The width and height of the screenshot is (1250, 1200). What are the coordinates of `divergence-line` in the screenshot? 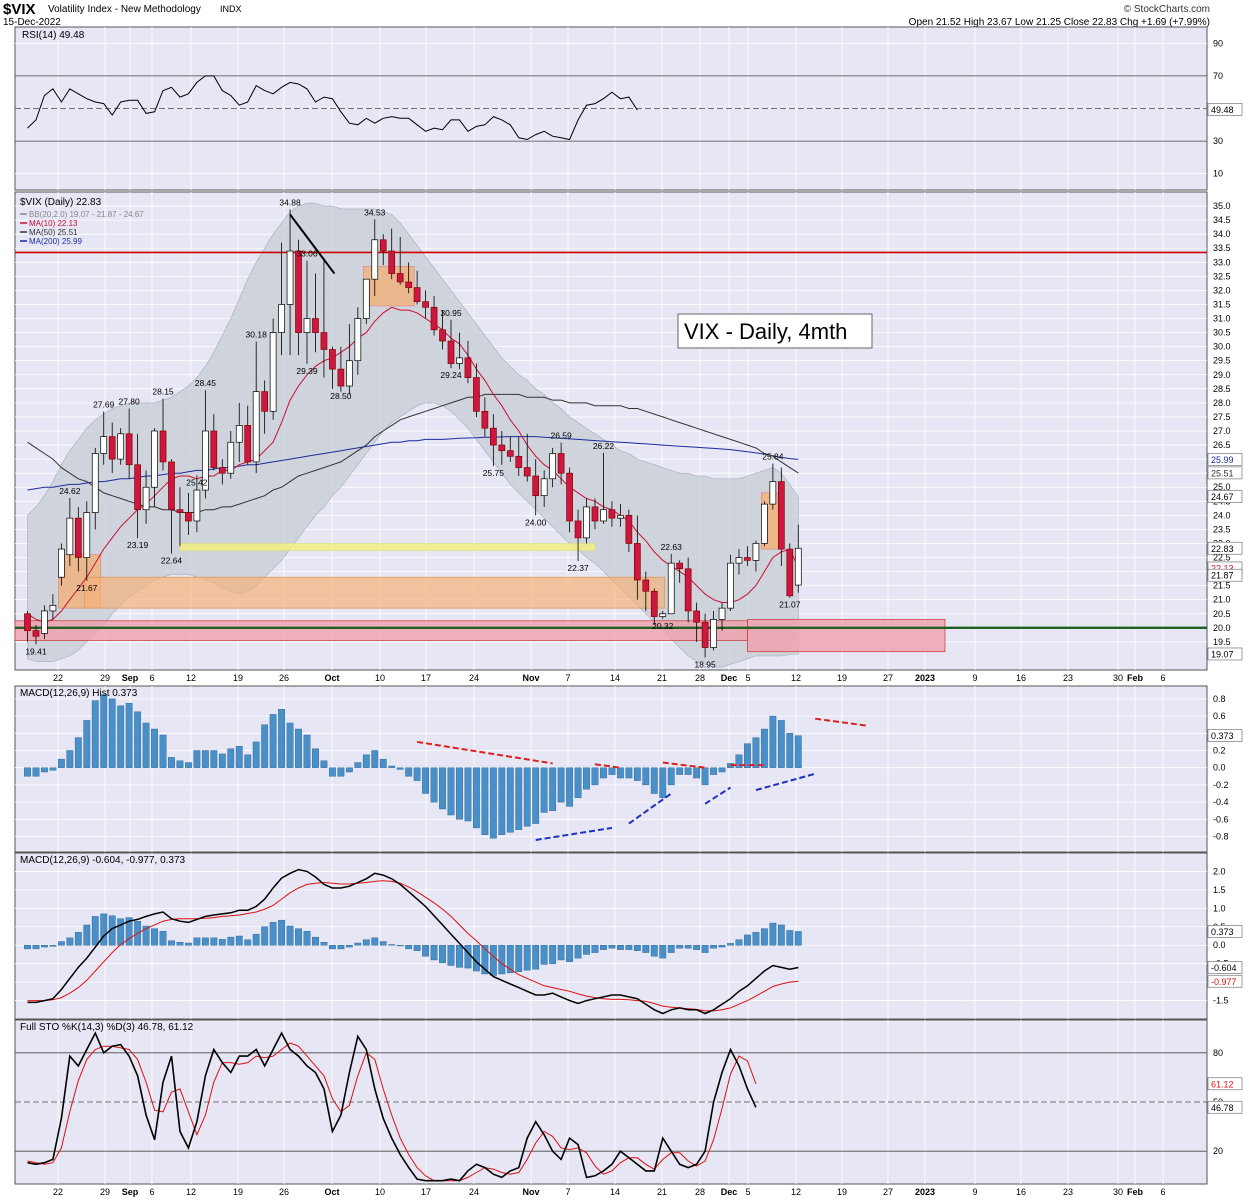 It's located at (684, 765).